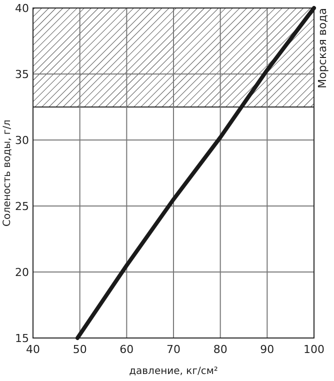 This screenshot has height=381, width=334. What do you see at coordinates (22, 140) in the screenshot?
I see `y-tick-label: 30` at bounding box center [22, 140].